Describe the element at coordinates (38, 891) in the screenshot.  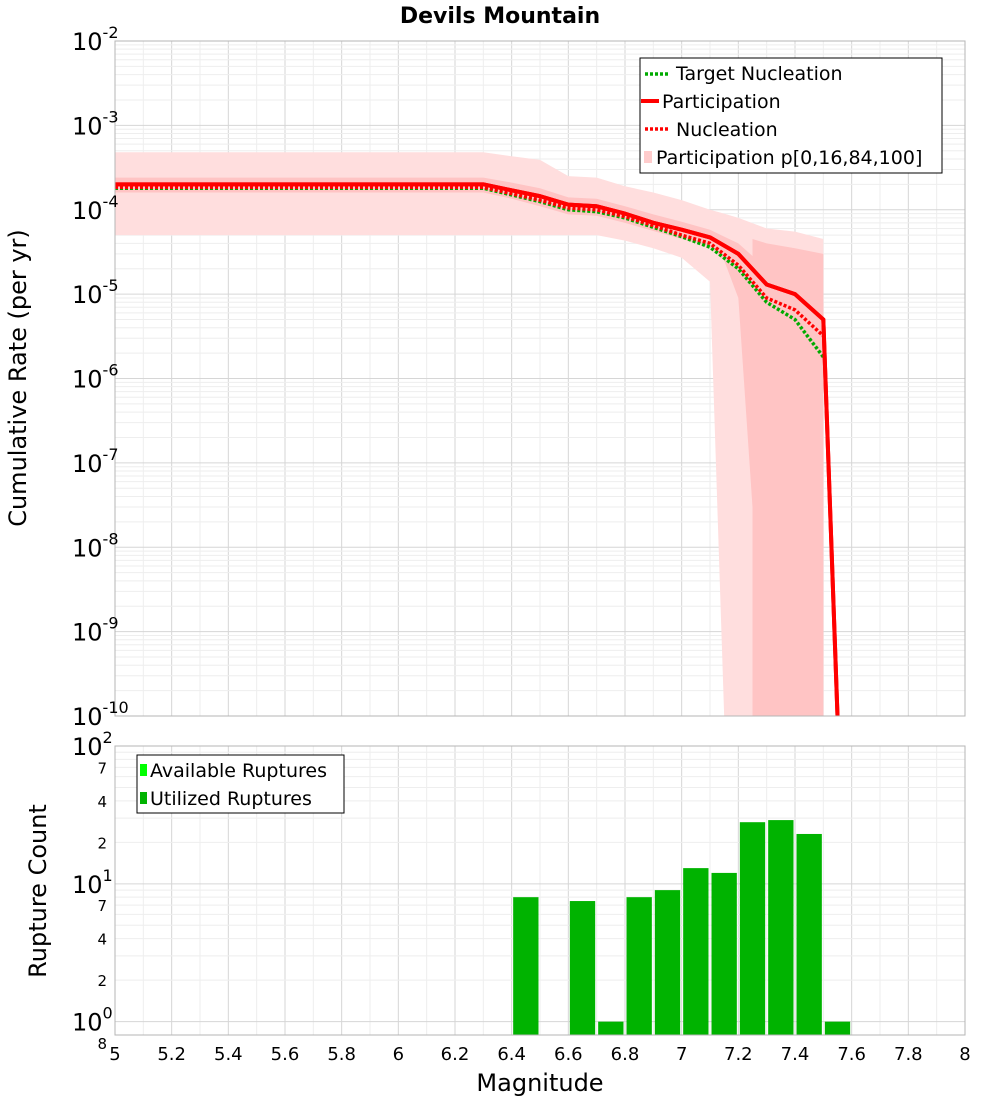
I see `count-y-axis-label: Rupture Count` at that location.